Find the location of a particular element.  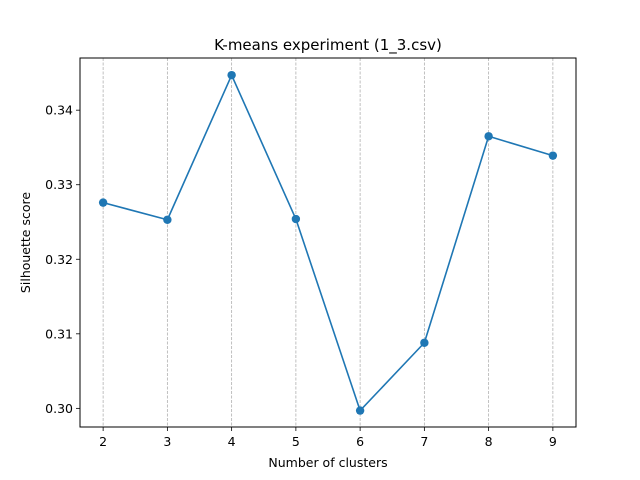

y-axis-ticks: 0.30 0.31 0.32 0.33 0.34 is located at coordinates (62, 259).